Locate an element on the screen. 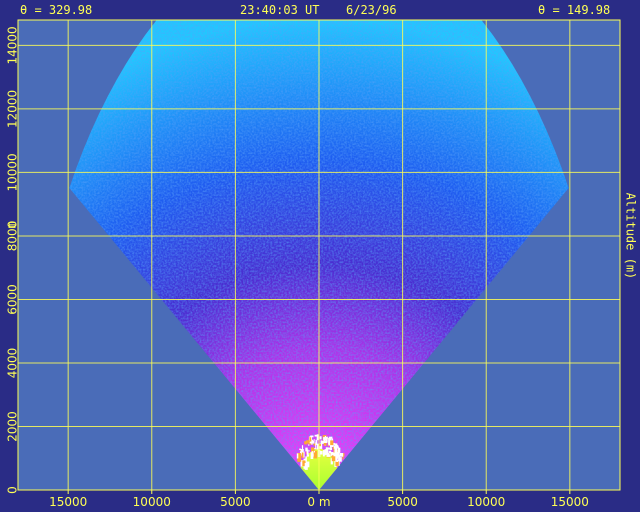 The width and height of the screenshot is (640, 512). y-tick-label: 14000 is located at coordinates (13, 45).